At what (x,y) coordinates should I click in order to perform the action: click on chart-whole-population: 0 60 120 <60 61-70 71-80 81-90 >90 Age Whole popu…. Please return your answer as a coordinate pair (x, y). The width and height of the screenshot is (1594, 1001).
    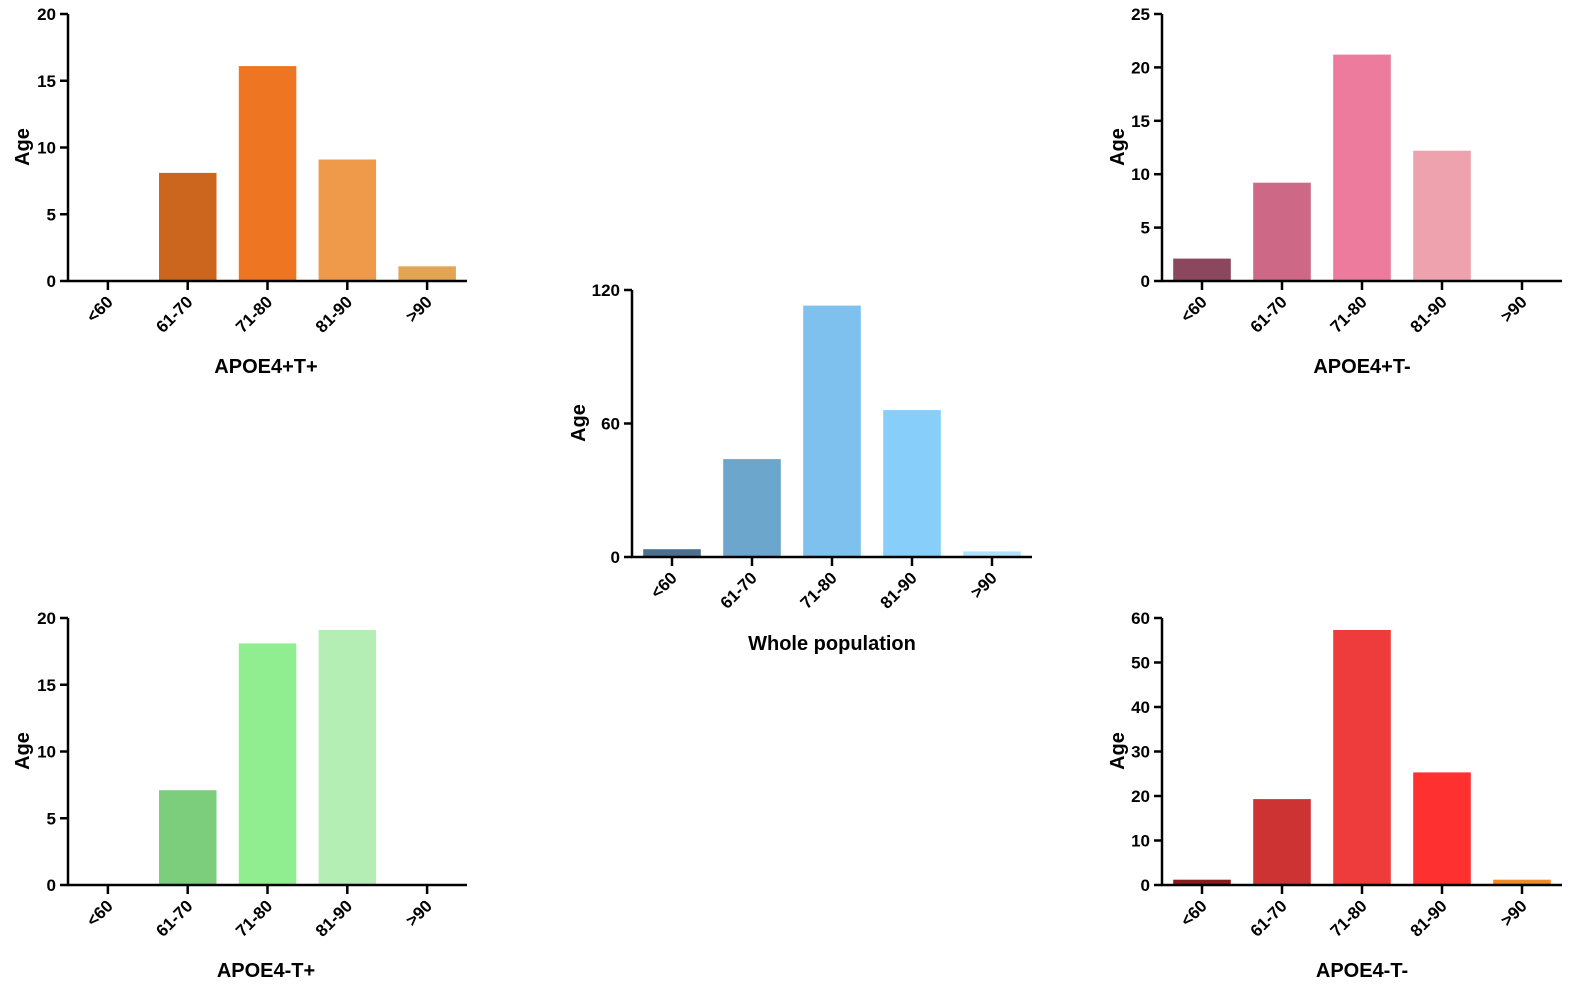
    Looking at the image, I should click on (800, 468).